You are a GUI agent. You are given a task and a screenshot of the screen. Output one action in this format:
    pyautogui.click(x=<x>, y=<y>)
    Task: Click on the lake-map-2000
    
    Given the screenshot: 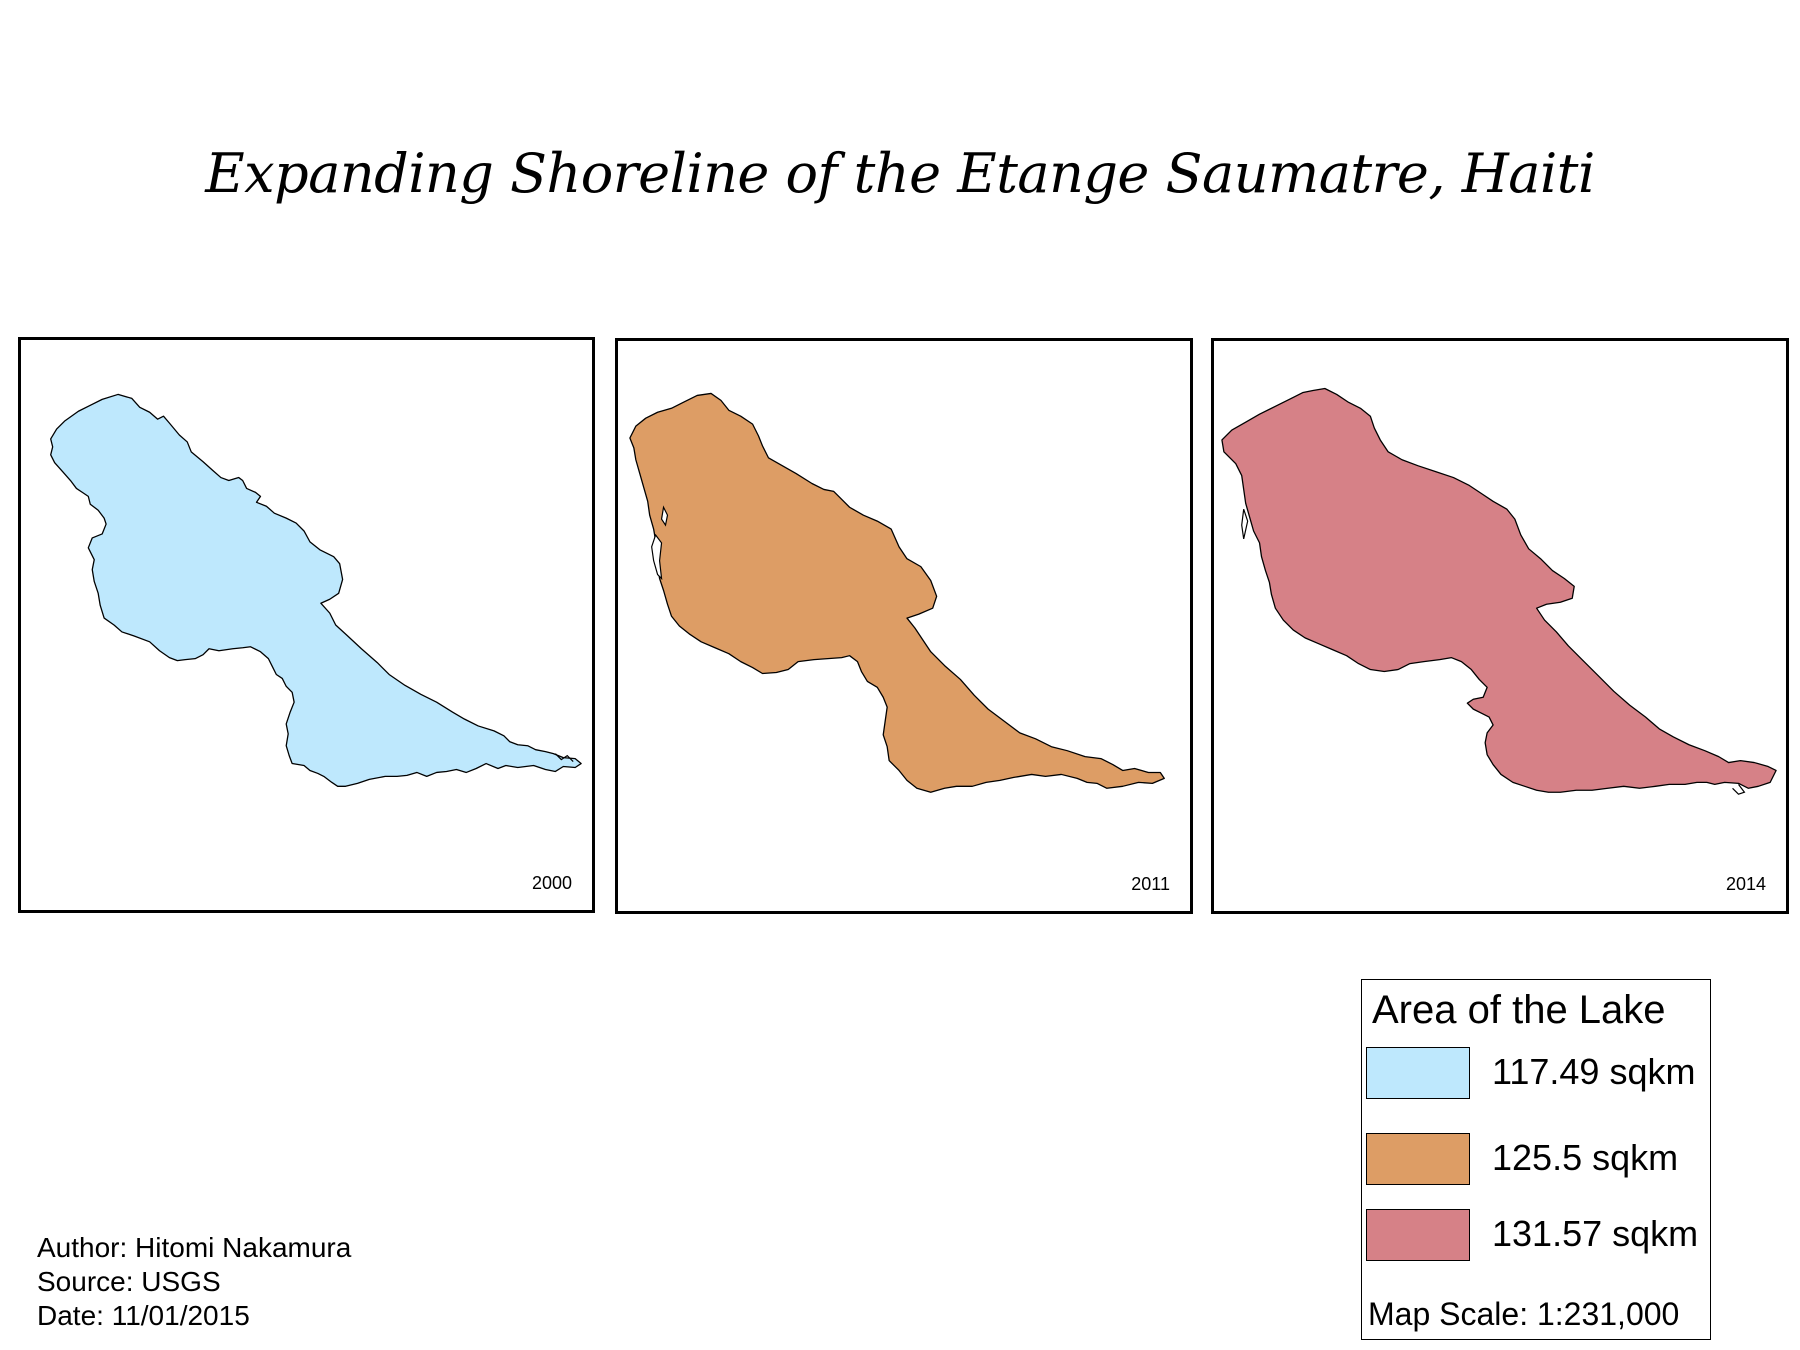 What is the action you would take?
    pyautogui.click(x=316, y=590)
    